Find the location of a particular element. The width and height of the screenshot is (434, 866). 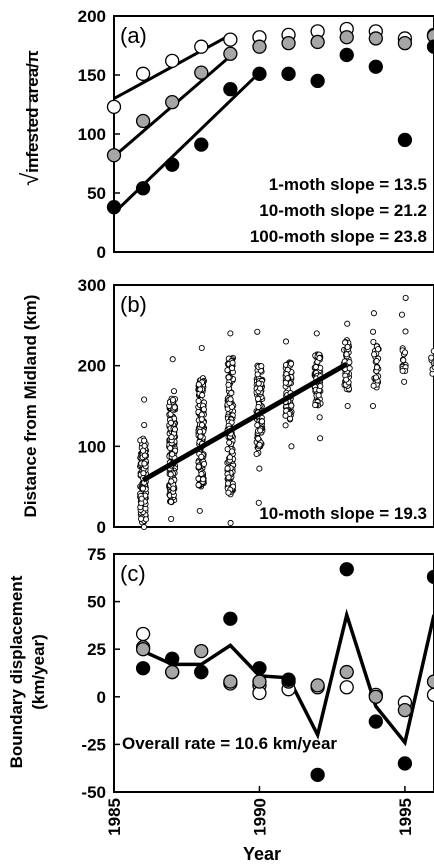

panel-a-fit-lines is located at coordinates (186, 124).